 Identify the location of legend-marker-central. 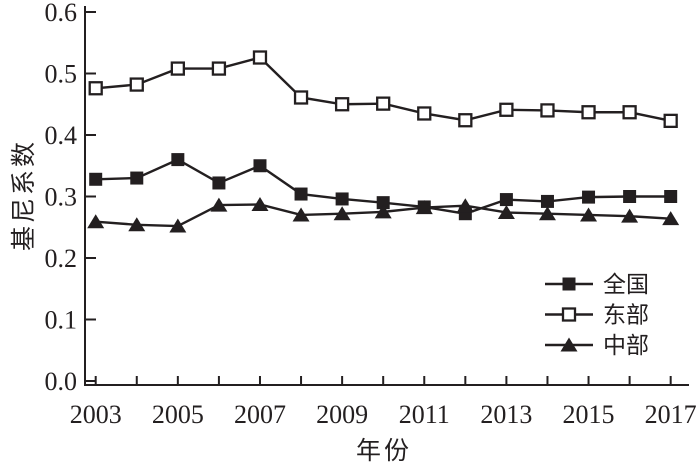
(569, 344).